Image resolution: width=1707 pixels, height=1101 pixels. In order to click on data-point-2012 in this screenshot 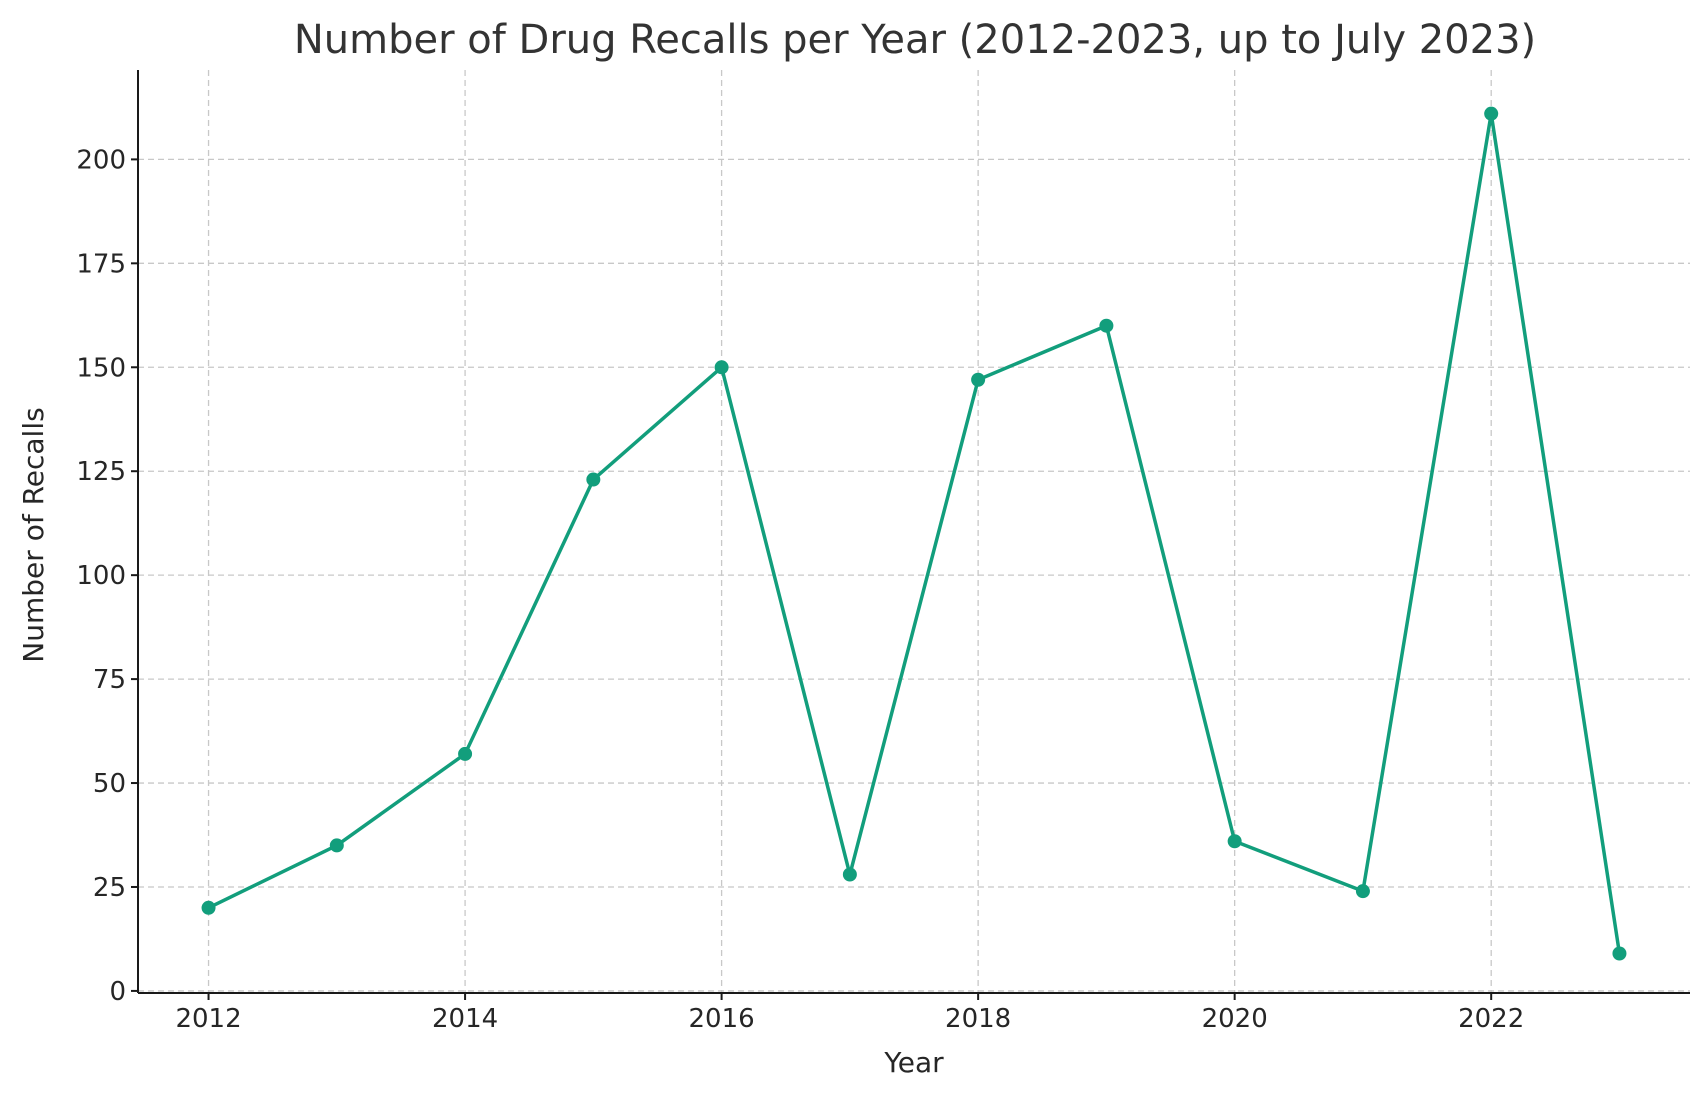, I will do `click(208, 907)`.